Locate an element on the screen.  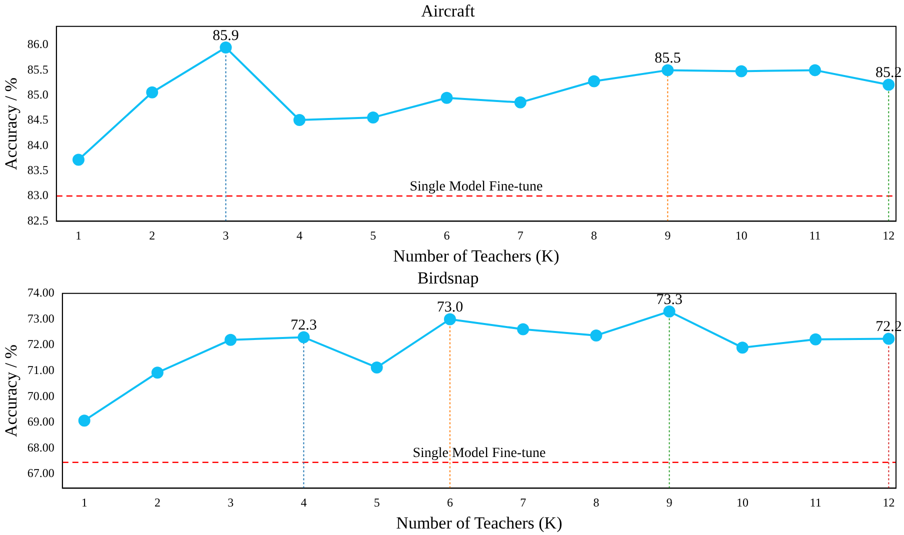
y-tick-label: 83.5 is located at coordinates (37, 170).